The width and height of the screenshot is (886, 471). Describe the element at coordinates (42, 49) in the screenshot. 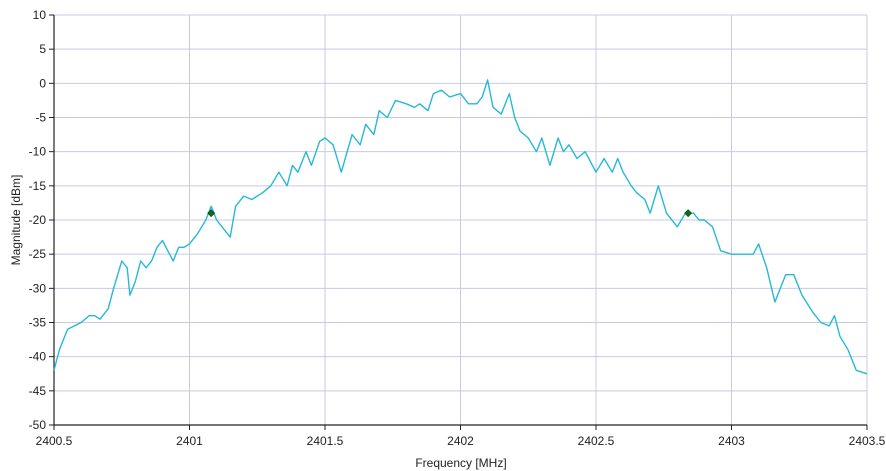

I see `y-tick-label: 5` at that location.